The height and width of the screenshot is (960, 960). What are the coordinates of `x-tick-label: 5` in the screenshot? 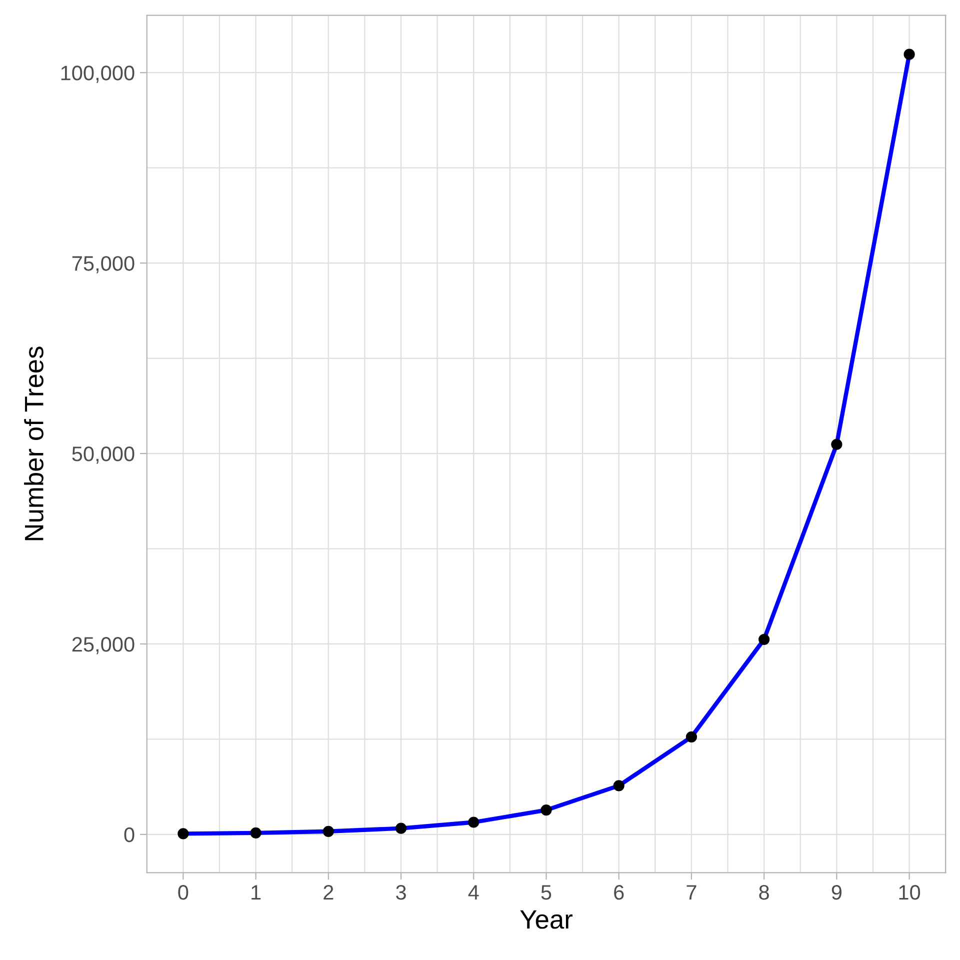 It's located at (546, 892).